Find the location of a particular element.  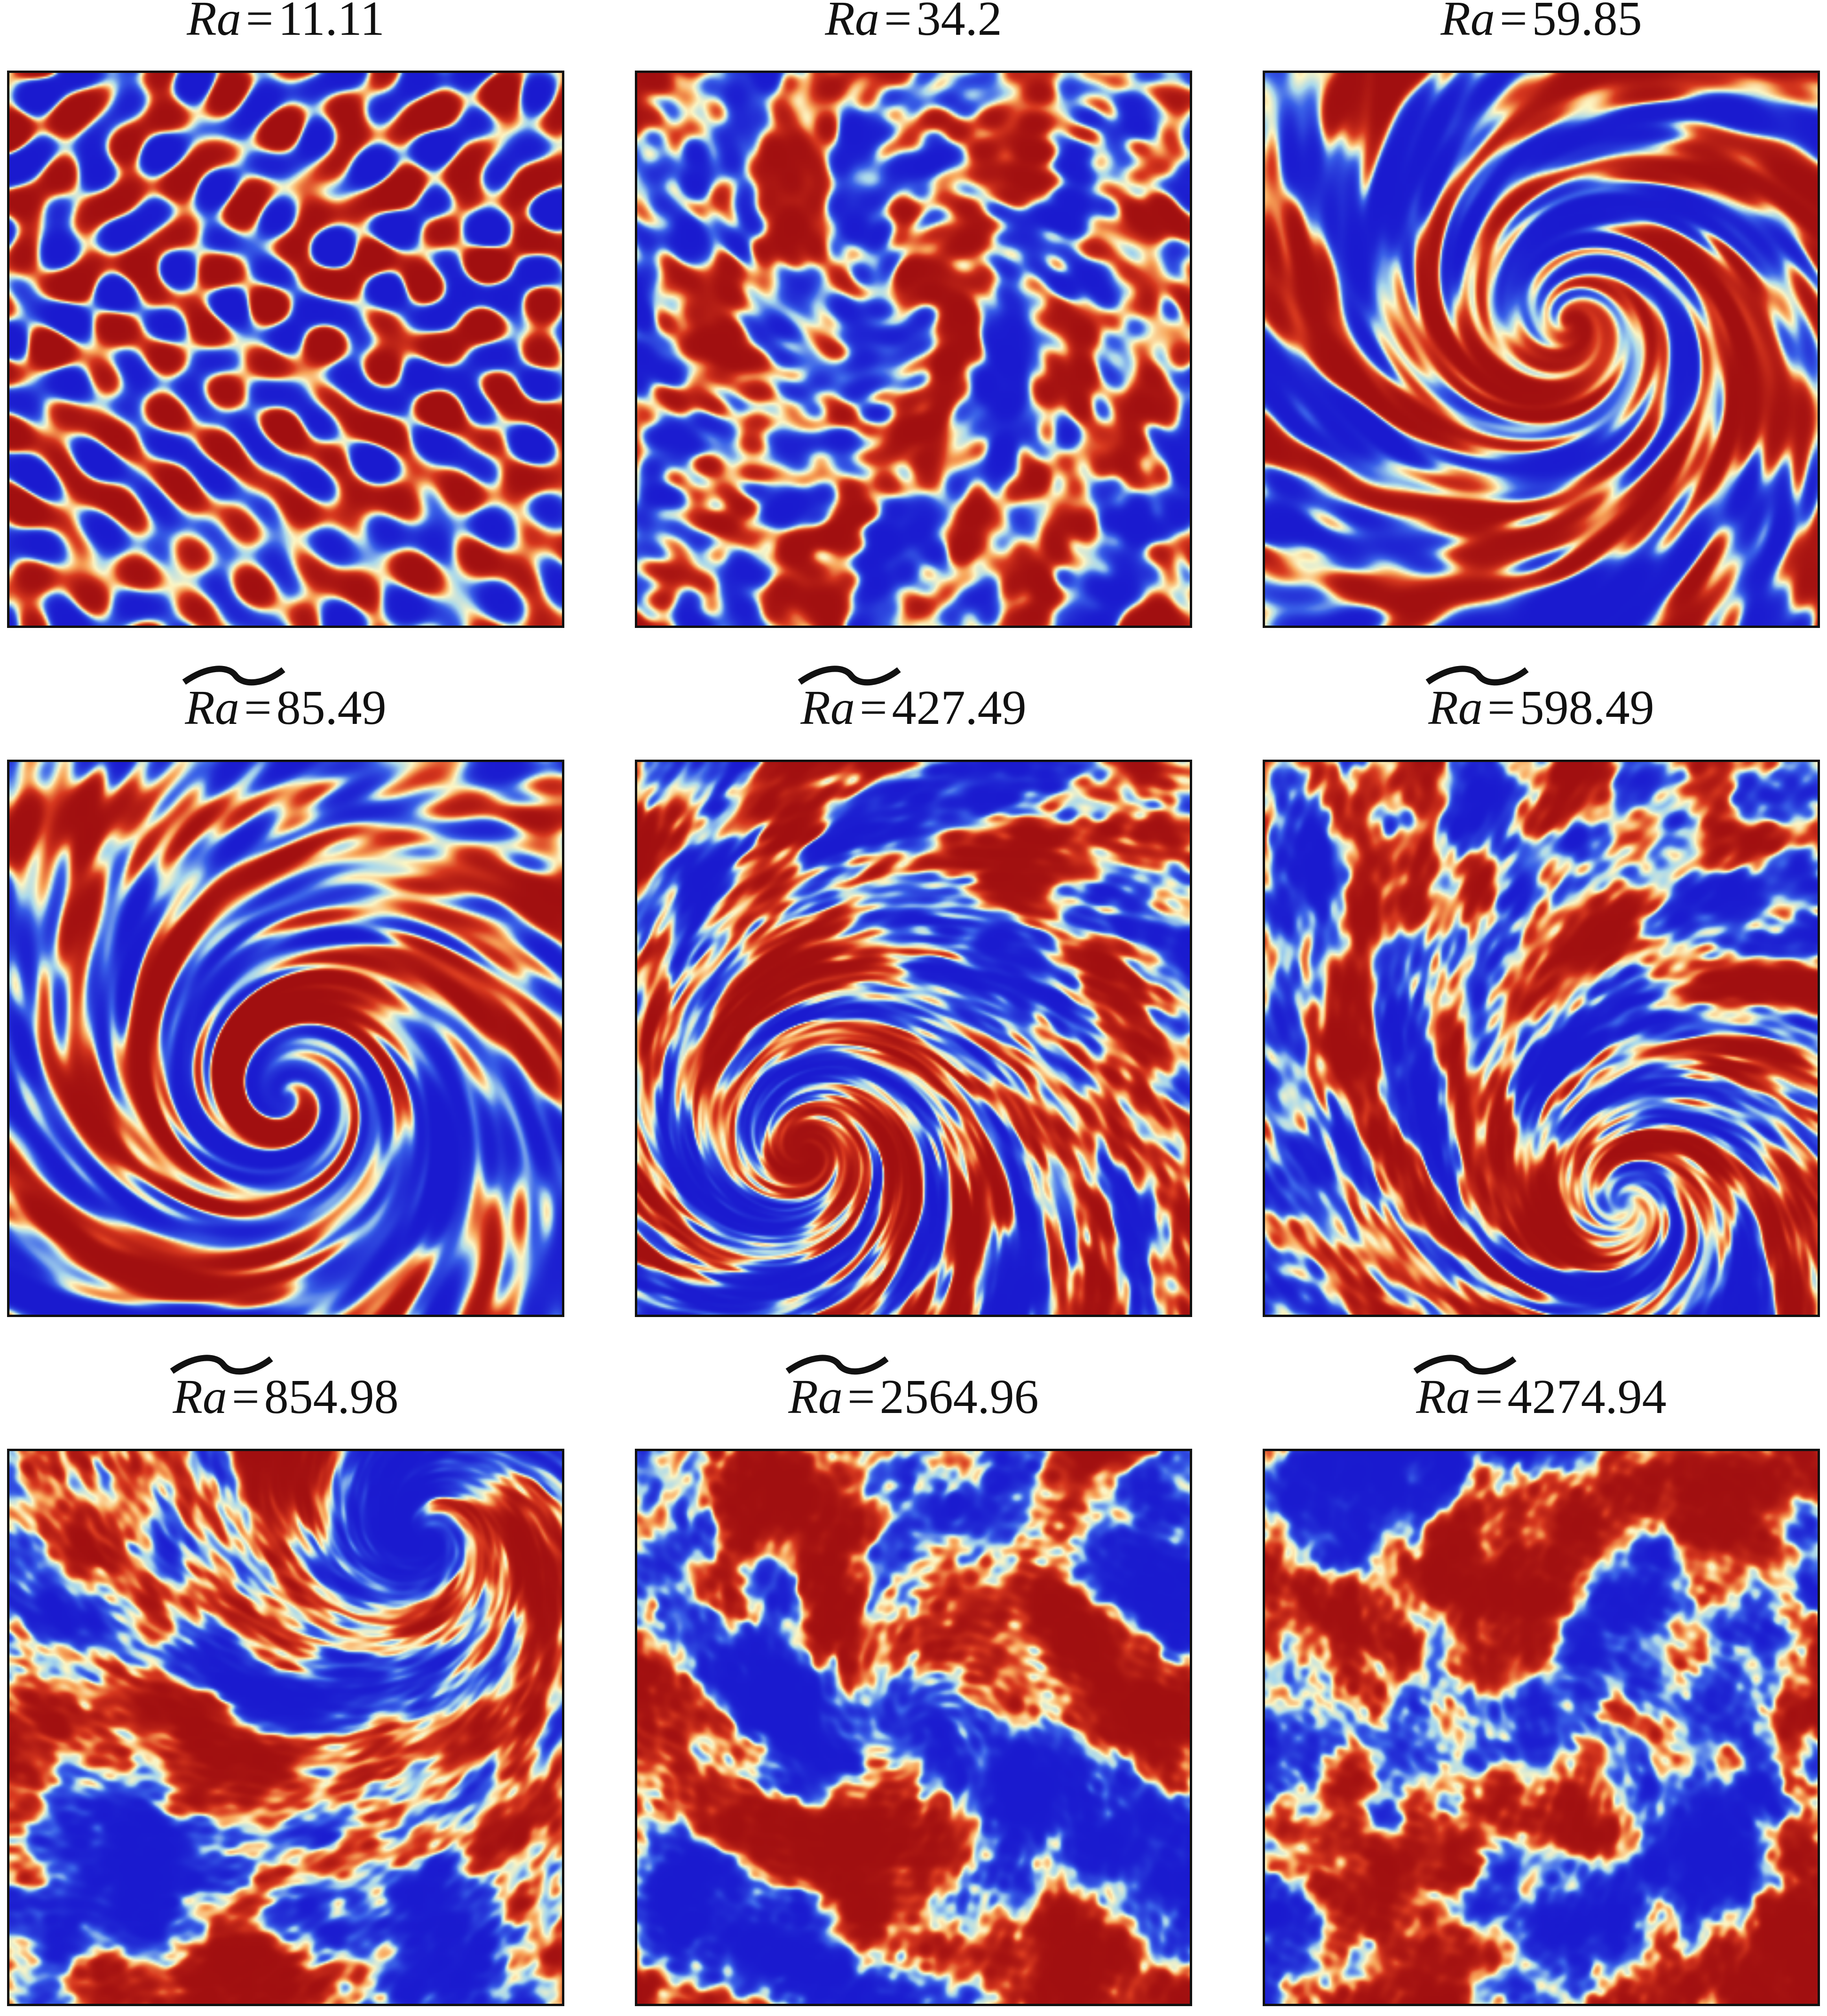

panel-caption: Ra =11.11 is located at coordinates (286, 26).